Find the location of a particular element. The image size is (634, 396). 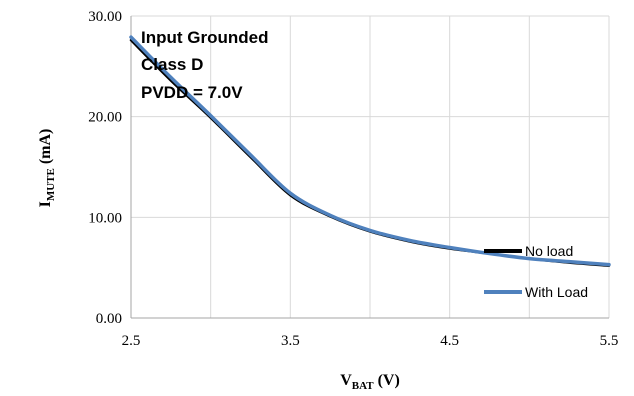

x-axis-label: VBAT (V) is located at coordinates (370, 382).